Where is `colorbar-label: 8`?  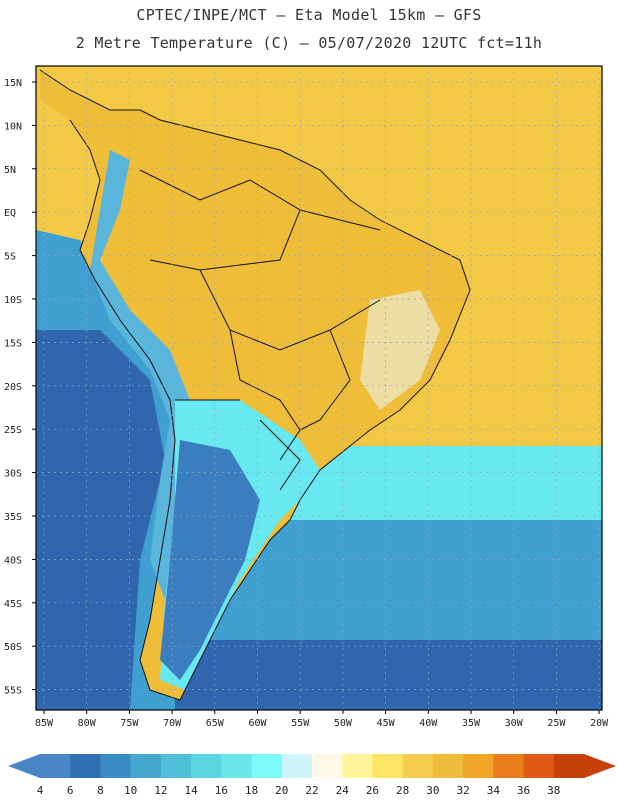
colorbar-label: 8 is located at coordinates (100, 790).